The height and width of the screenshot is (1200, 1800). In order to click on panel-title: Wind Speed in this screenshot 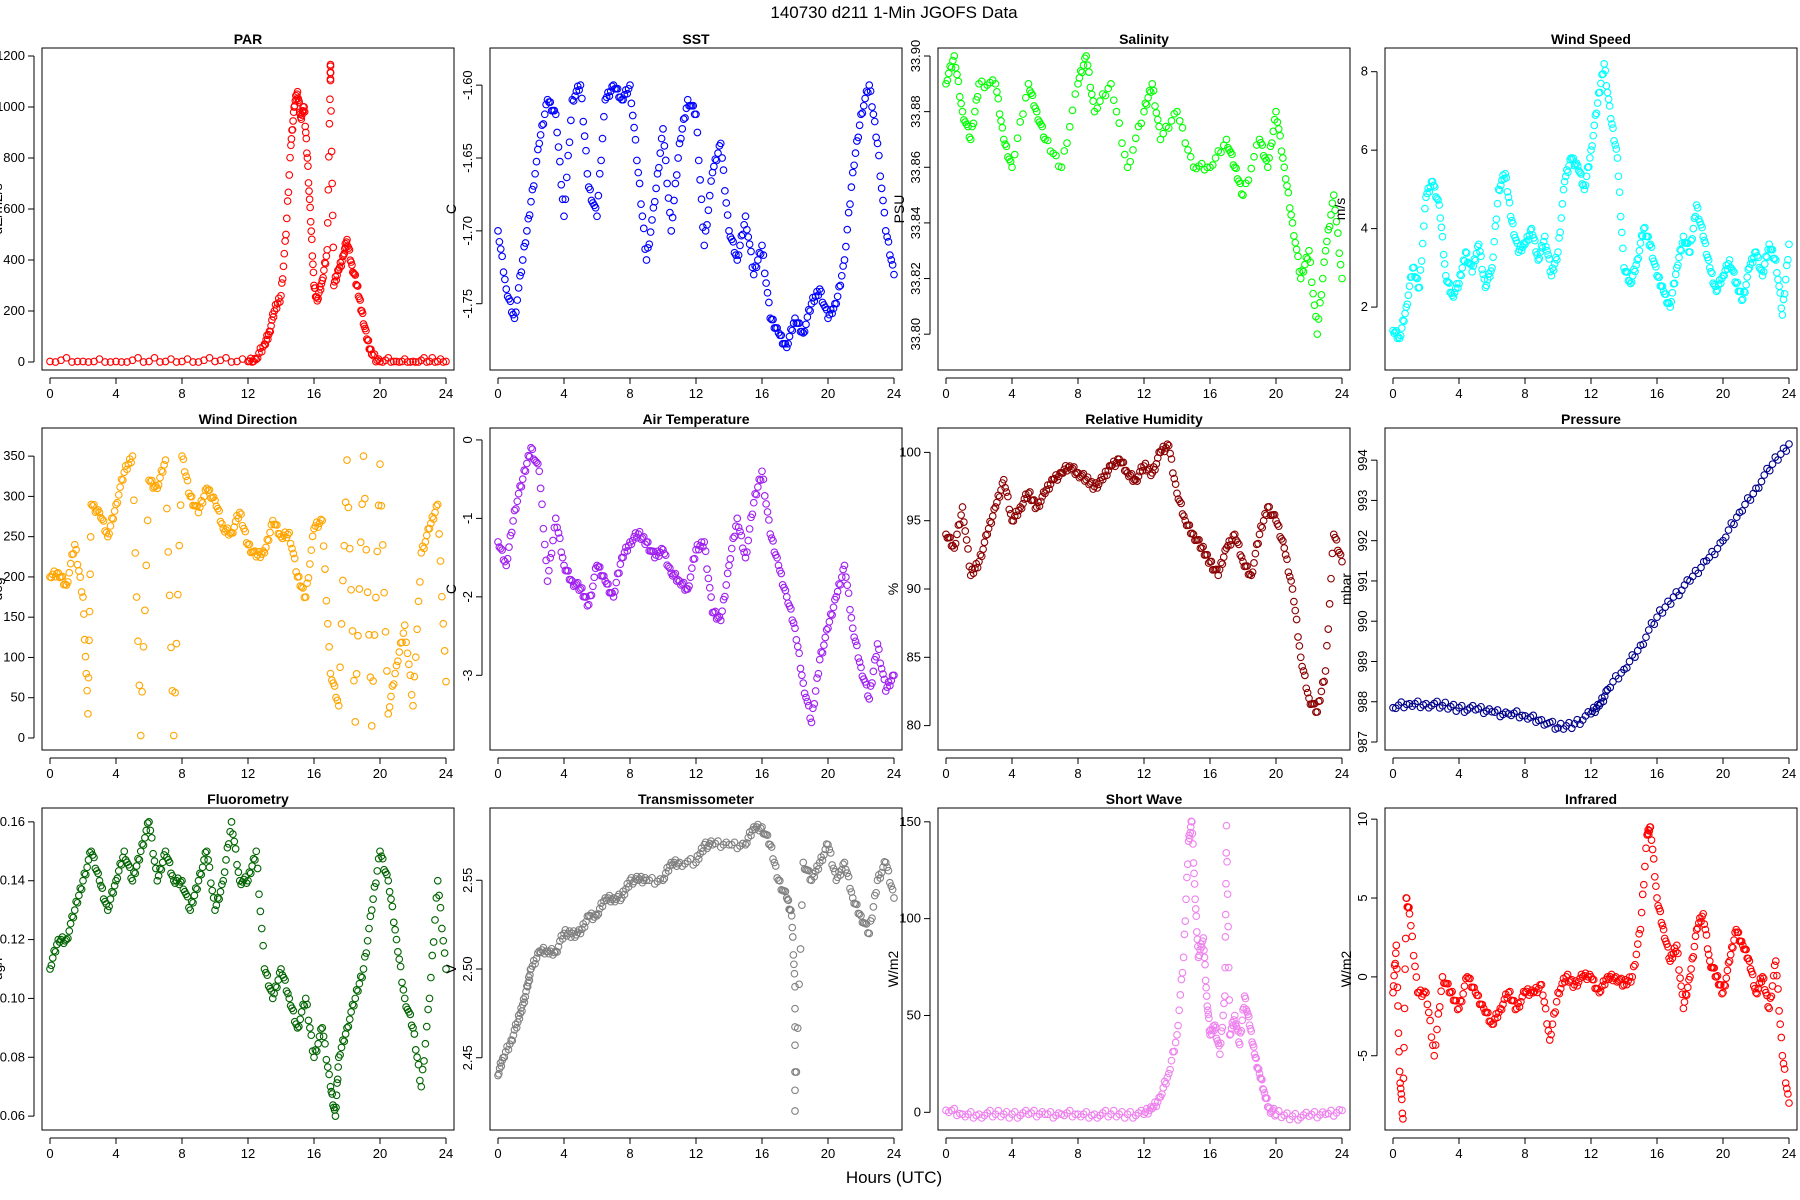, I will do `click(1591, 39)`.